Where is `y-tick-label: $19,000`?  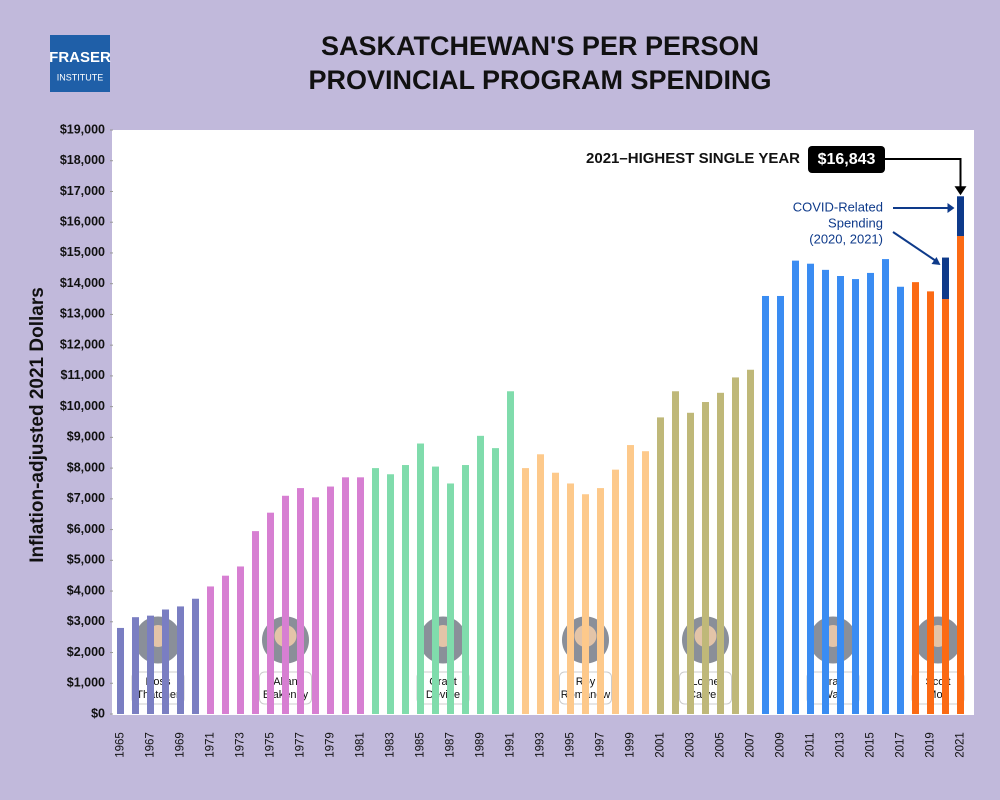
y-tick-label: $19,000 is located at coordinates (82, 129).